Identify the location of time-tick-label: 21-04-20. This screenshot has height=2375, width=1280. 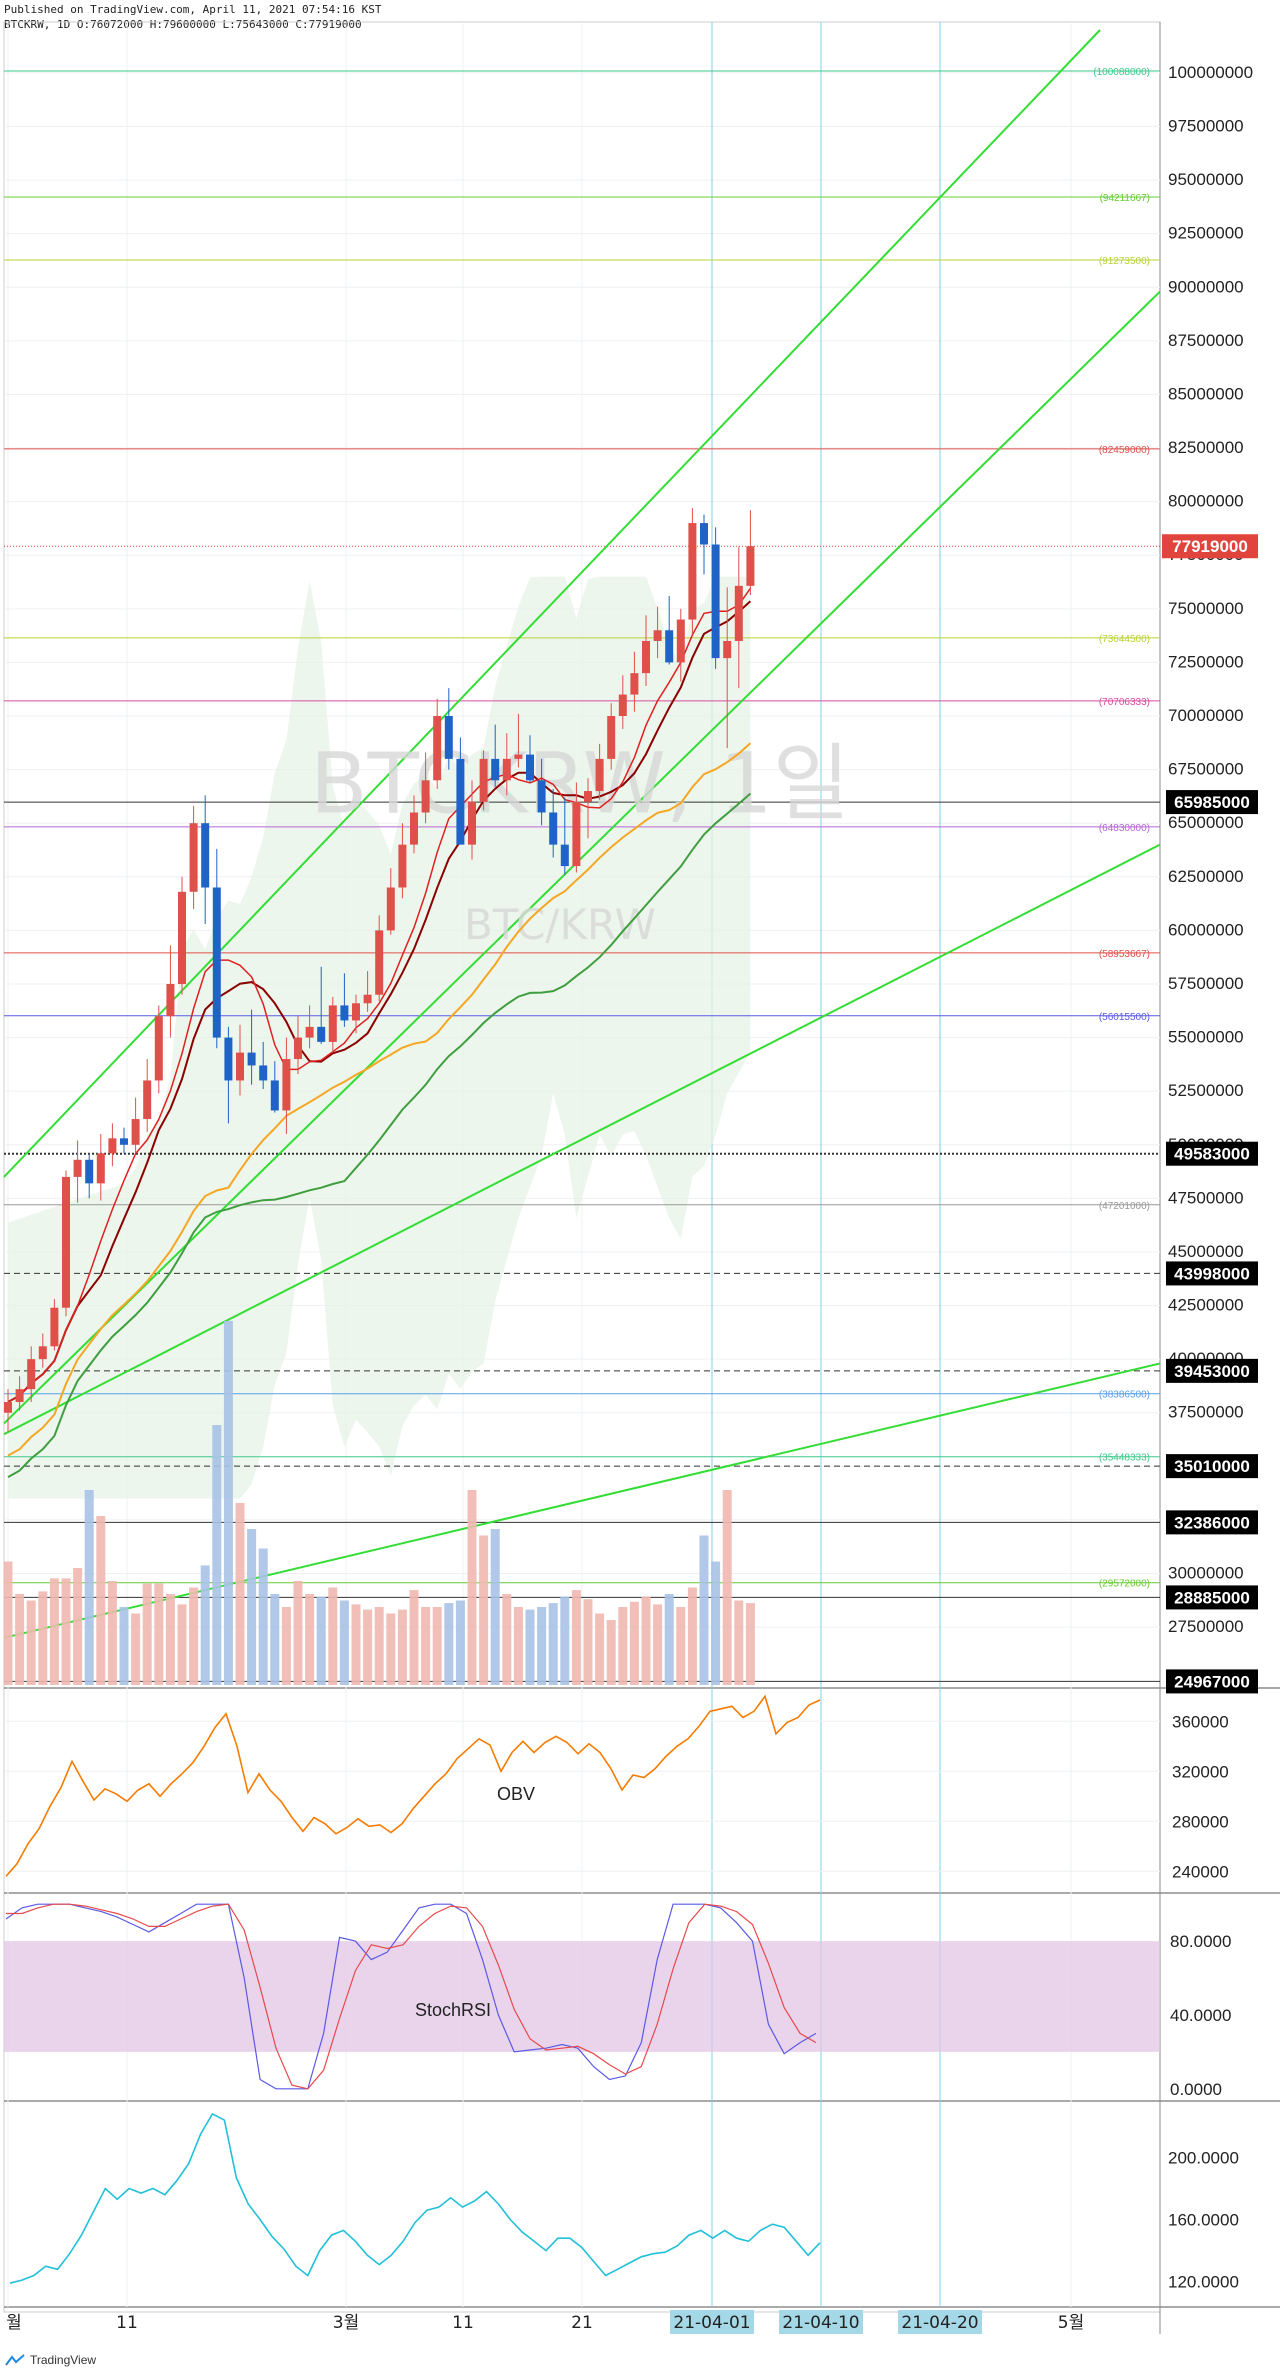
(939, 2323).